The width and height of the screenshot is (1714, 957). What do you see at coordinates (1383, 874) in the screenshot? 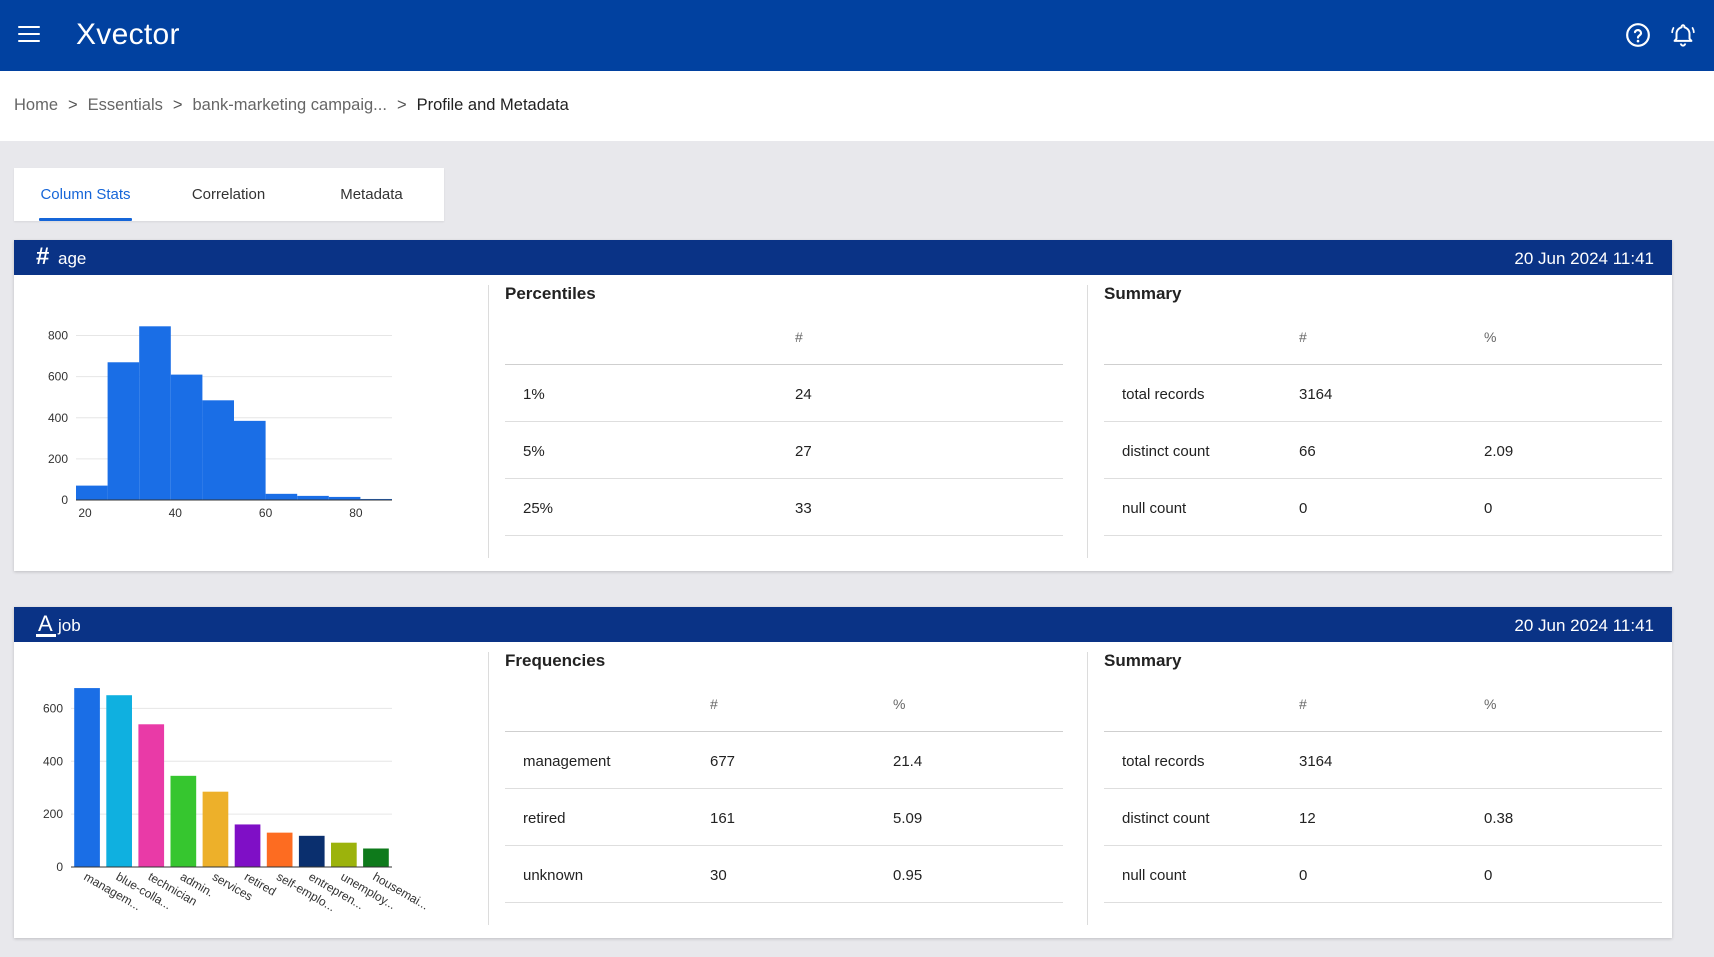
I see `table-row: null count 0 0` at bounding box center [1383, 874].